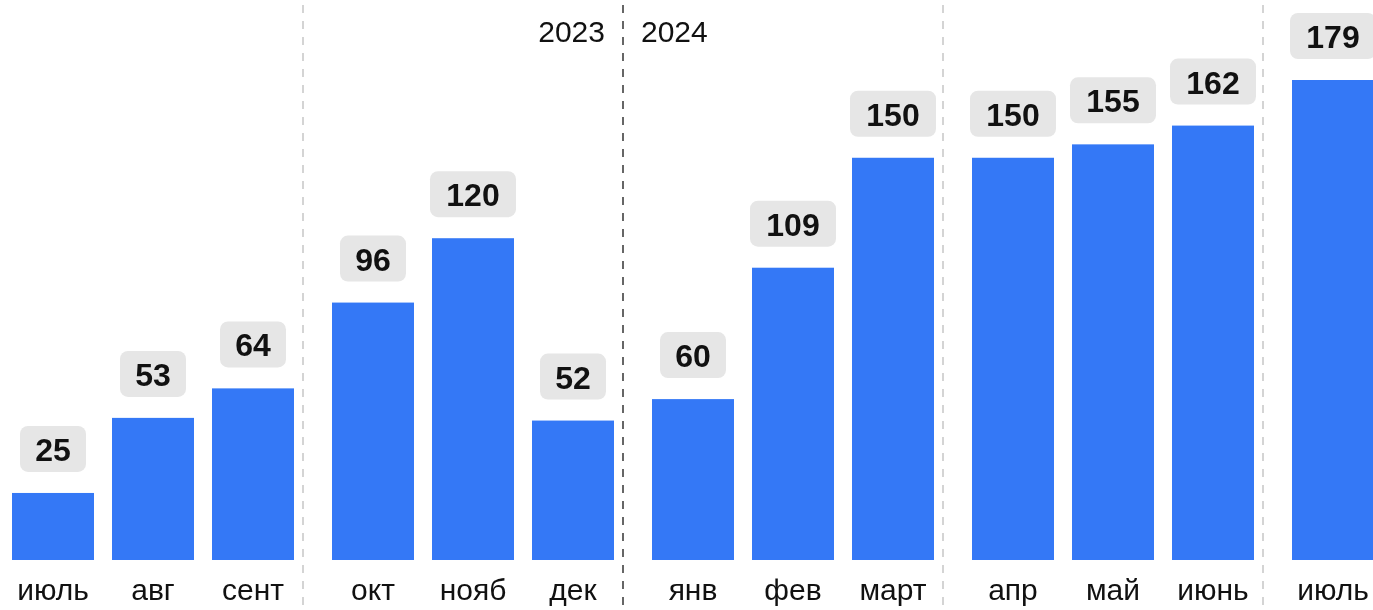 The image size is (1373, 610). Describe the element at coordinates (693, 589) in the screenshot. I see `x-tick-label: янв` at that location.